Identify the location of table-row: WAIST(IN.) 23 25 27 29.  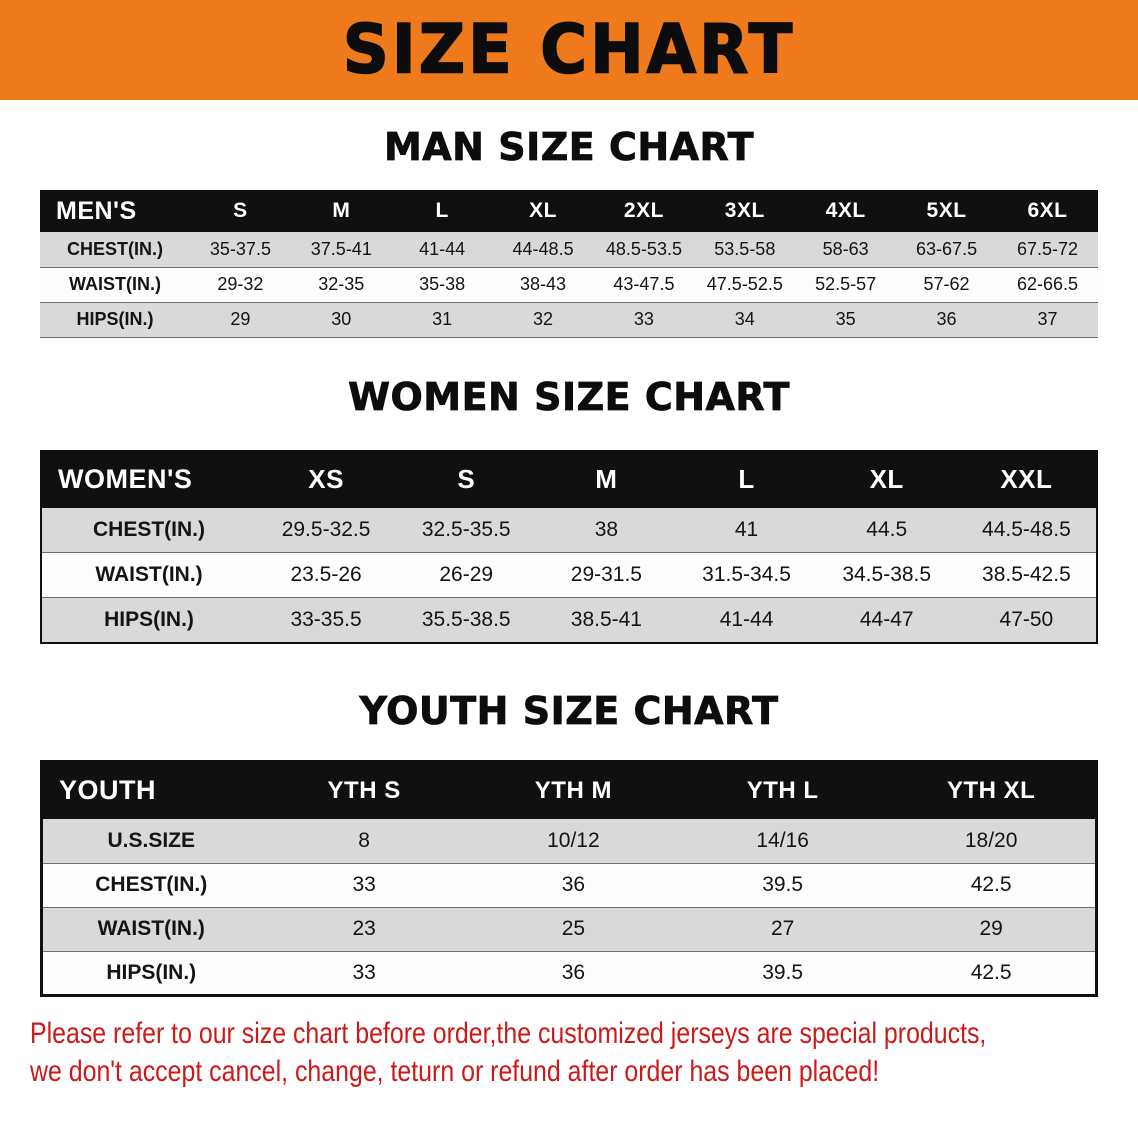
(569, 929).